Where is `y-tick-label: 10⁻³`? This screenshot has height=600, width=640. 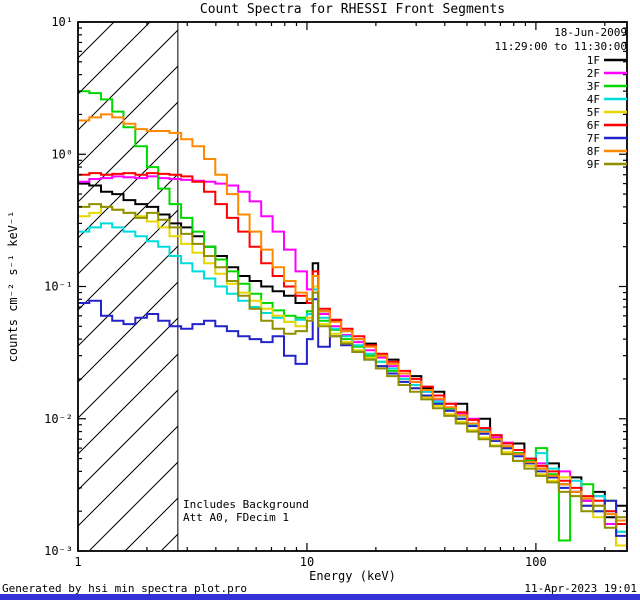 y-tick-label: 10⁻³ is located at coordinates (58, 551).